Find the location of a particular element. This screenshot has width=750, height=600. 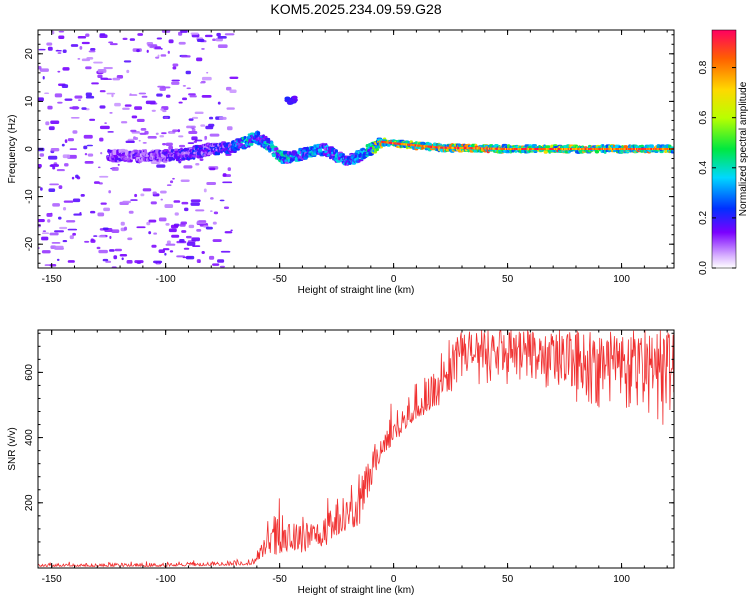

y-tick-label: 200 is located at coordinates (29, 502).